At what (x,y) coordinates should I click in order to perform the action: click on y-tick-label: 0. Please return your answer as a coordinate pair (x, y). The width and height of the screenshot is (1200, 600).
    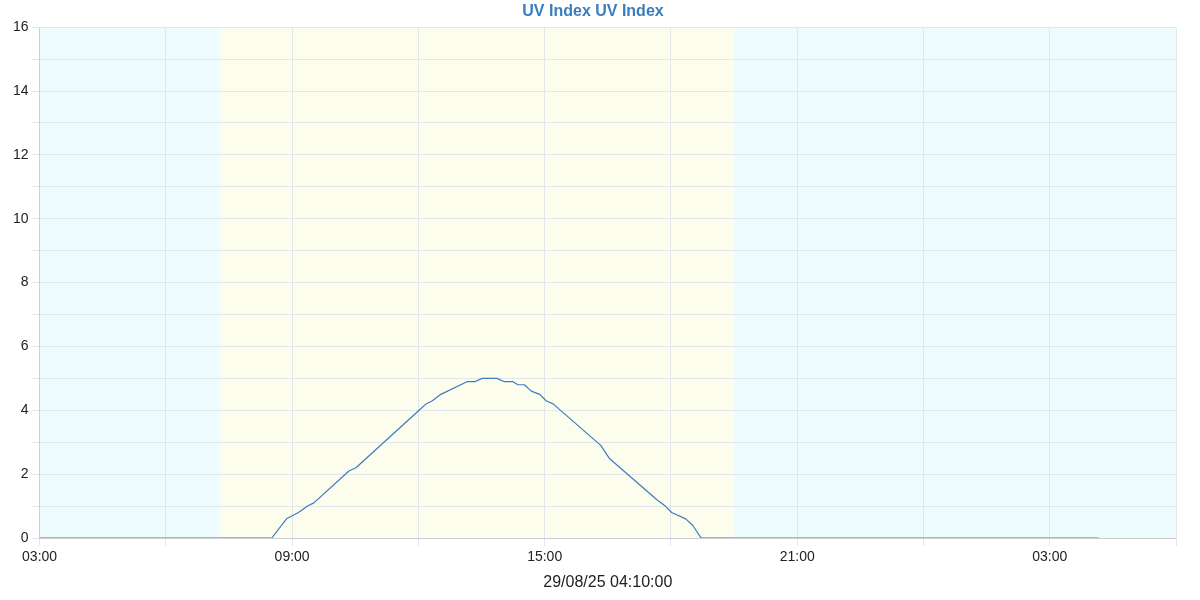
    Looking at the image, I should click on (24, 536).